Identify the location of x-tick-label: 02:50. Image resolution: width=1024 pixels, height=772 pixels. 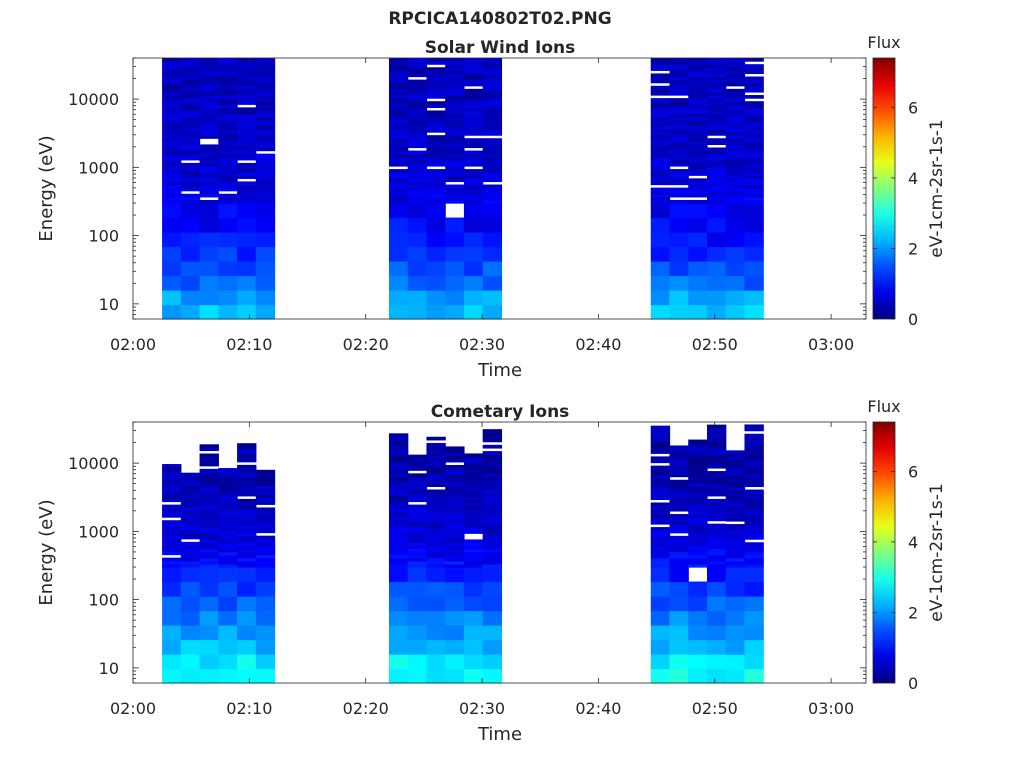
(715, 344).